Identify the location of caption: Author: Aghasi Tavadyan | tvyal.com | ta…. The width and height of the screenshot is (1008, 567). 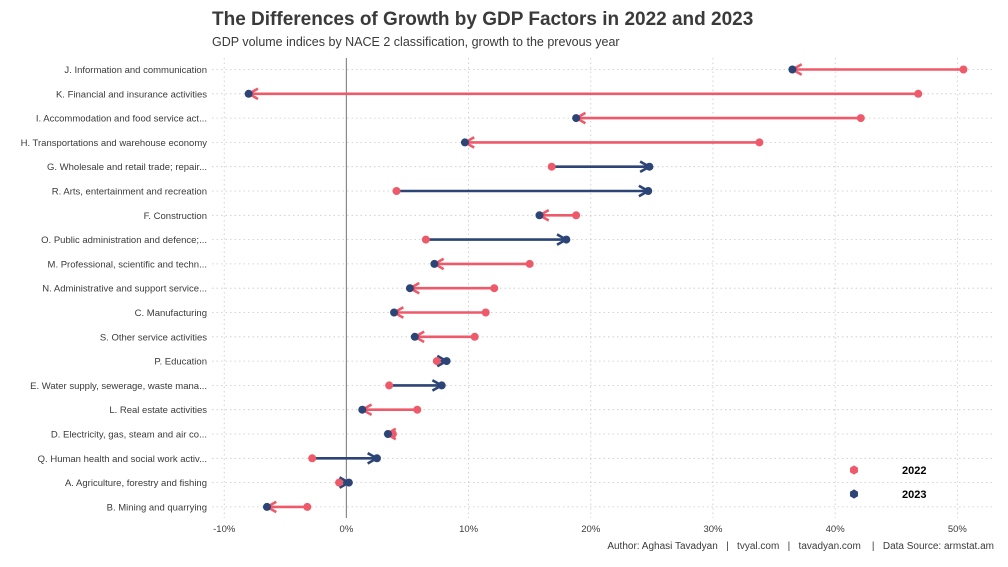
(800, 546).